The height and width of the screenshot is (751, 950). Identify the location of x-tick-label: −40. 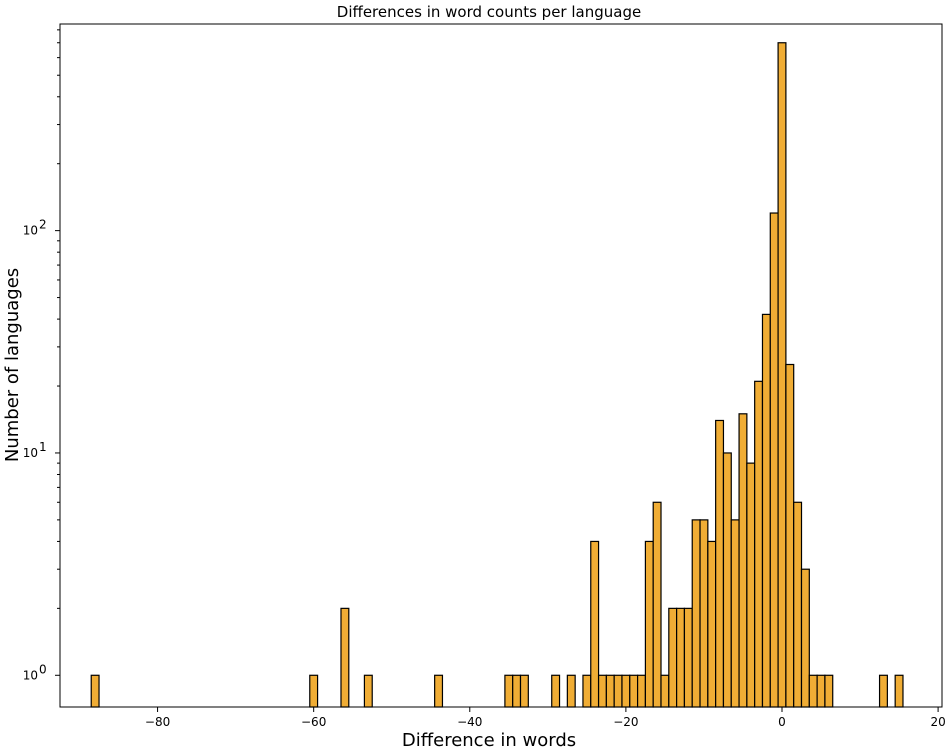
(469, 722).